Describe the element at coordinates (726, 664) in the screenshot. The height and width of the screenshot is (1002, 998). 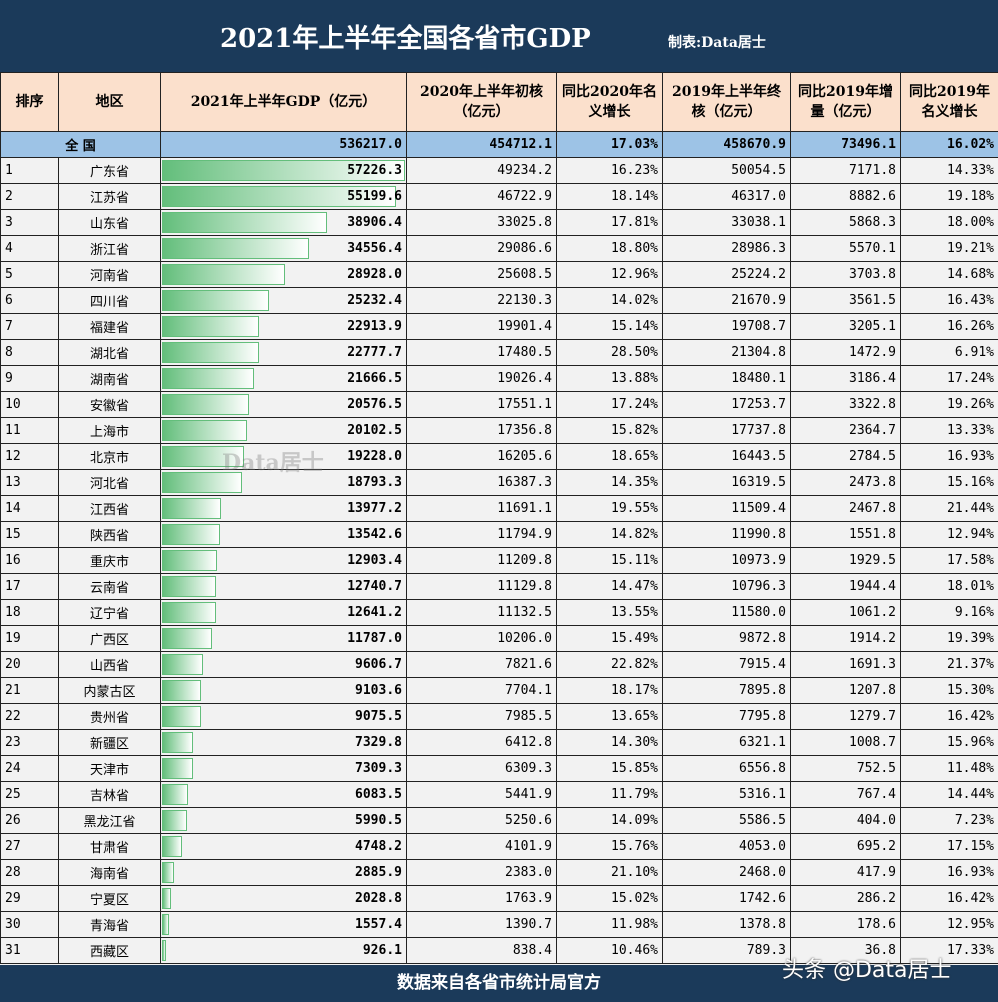
I see `cell-gdp-2019: 7915.4` at that location.